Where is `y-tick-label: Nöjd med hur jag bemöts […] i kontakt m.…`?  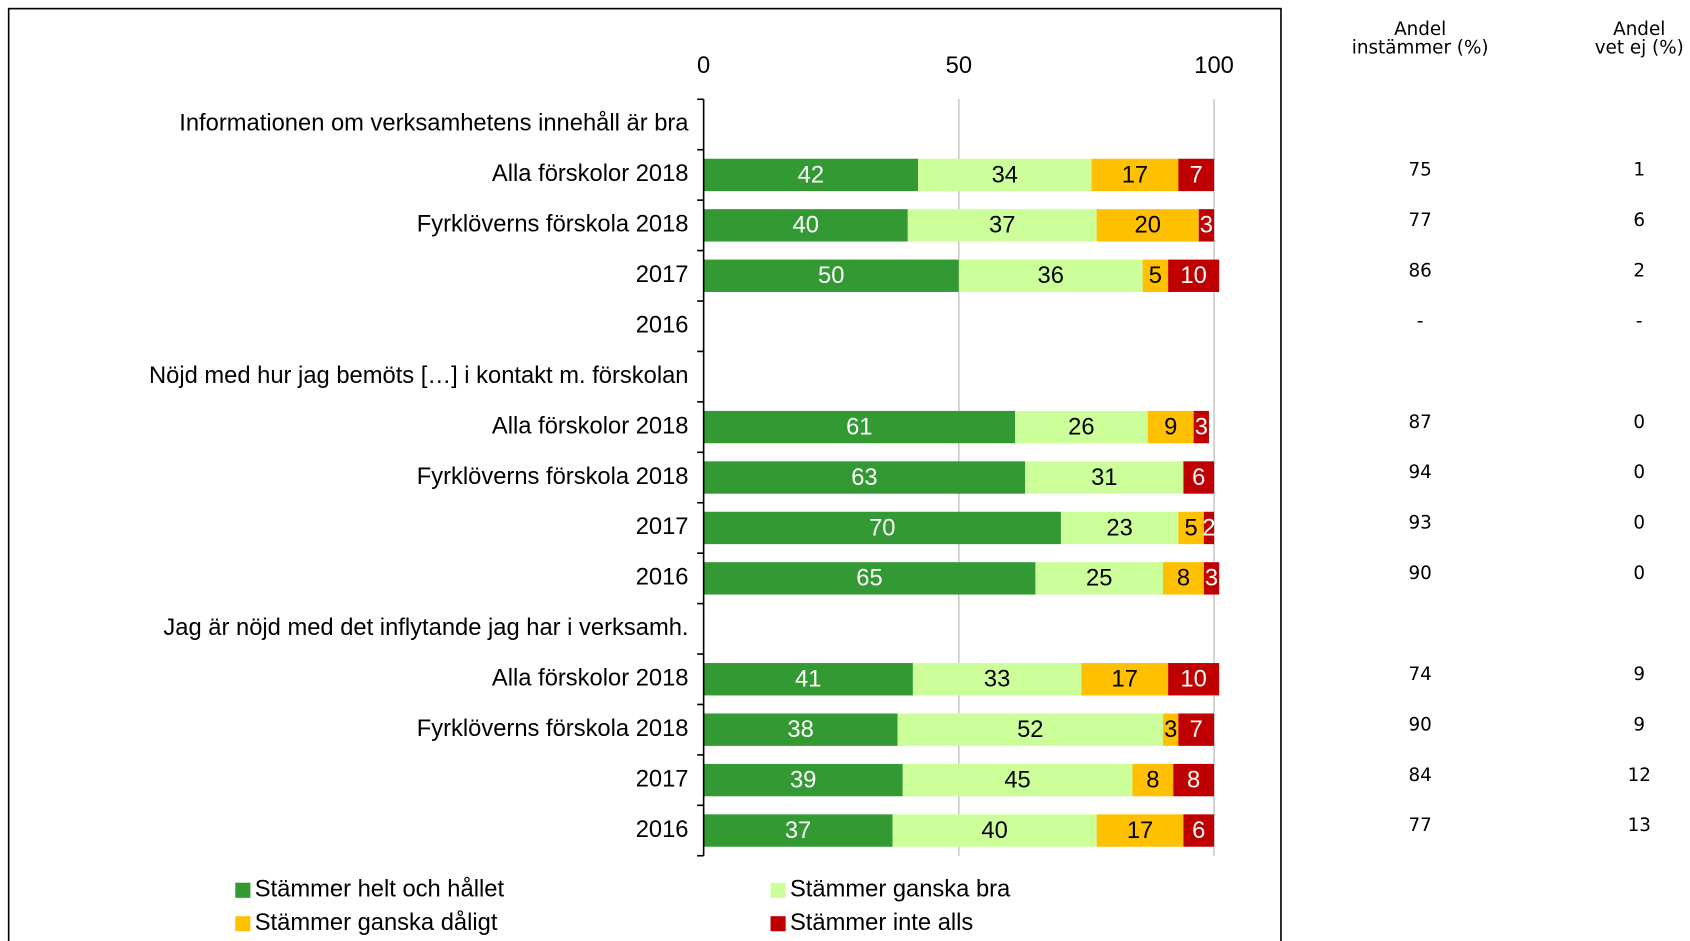 y-tick-label: Nöjd med hur jag bemöts […] i kontakt m.… is located at coordinates (419, 376).